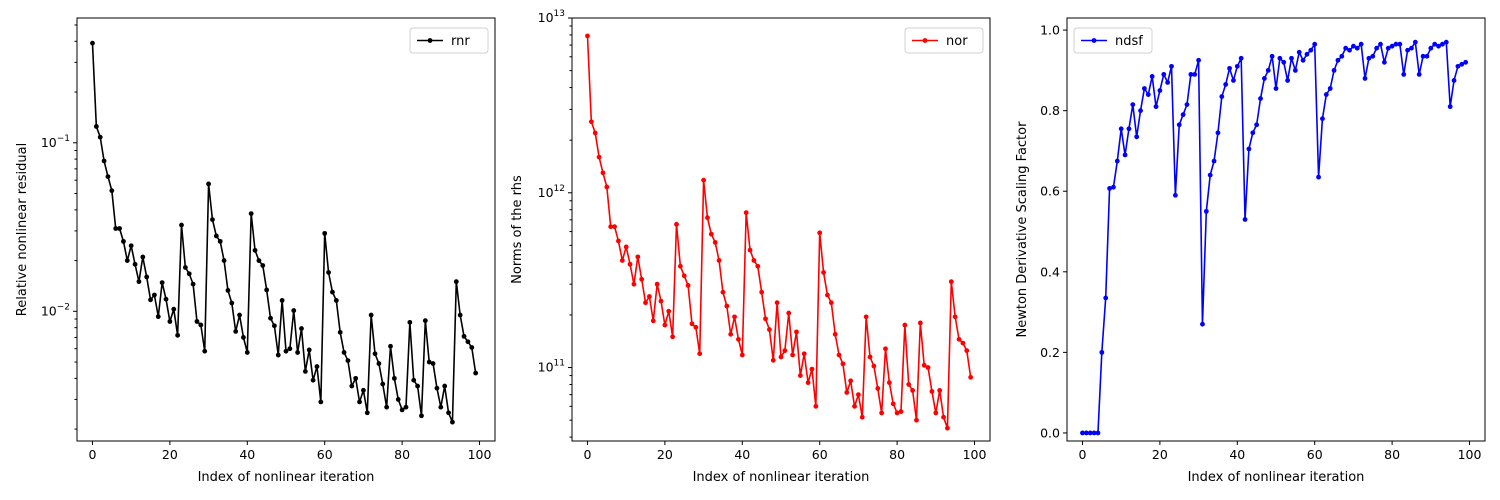  What do you see at coordinates (1129, 41) in the screenshot?
I see `legend-label: ndsf` at bounding box center [1129, 41].